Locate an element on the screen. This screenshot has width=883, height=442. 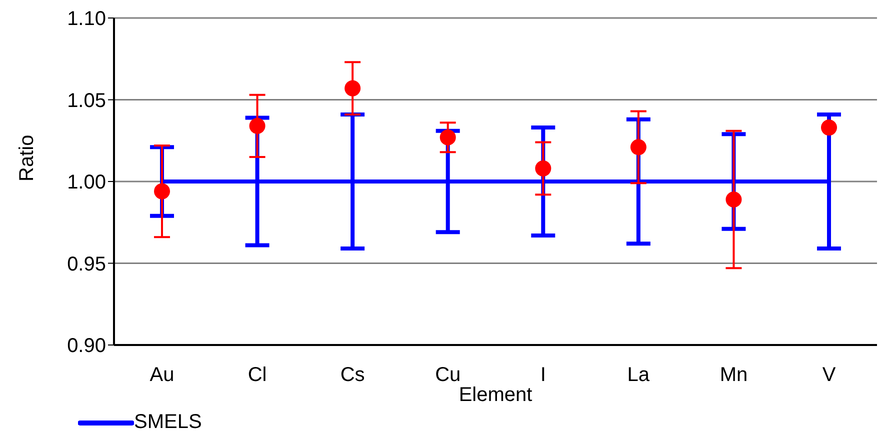
y-tick-label: 0.90 is located at coordinates (86, 346).